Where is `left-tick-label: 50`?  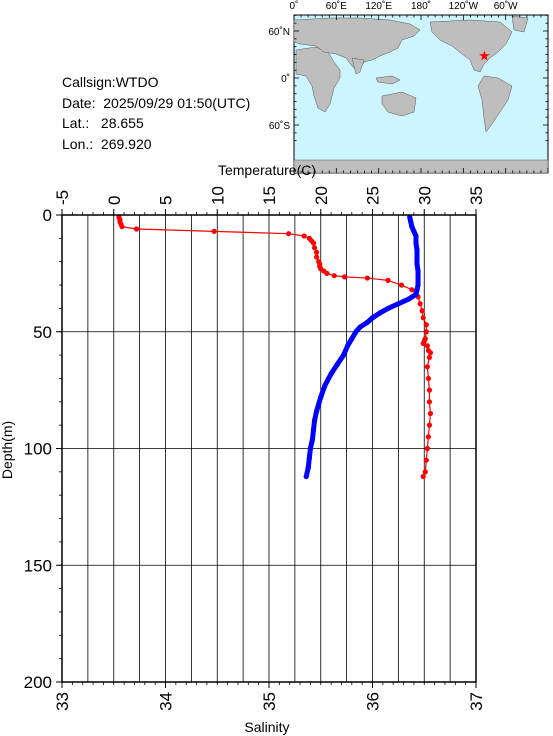 left-tick-label: 50 is located at coordinates (42, 332).